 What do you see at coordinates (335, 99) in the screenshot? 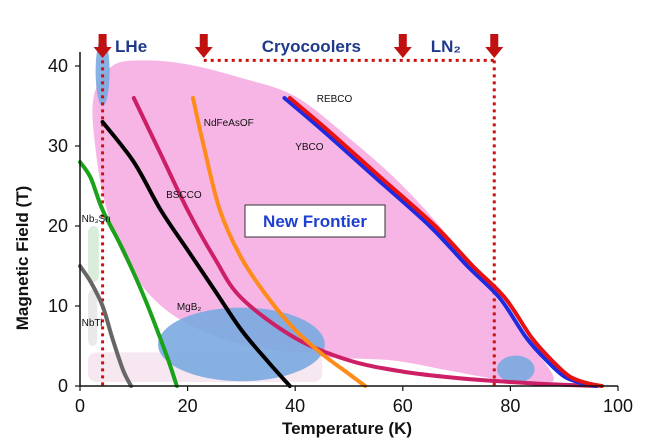
I see `curve-label-rebco: REBCO` at bounding box center [335, 99].